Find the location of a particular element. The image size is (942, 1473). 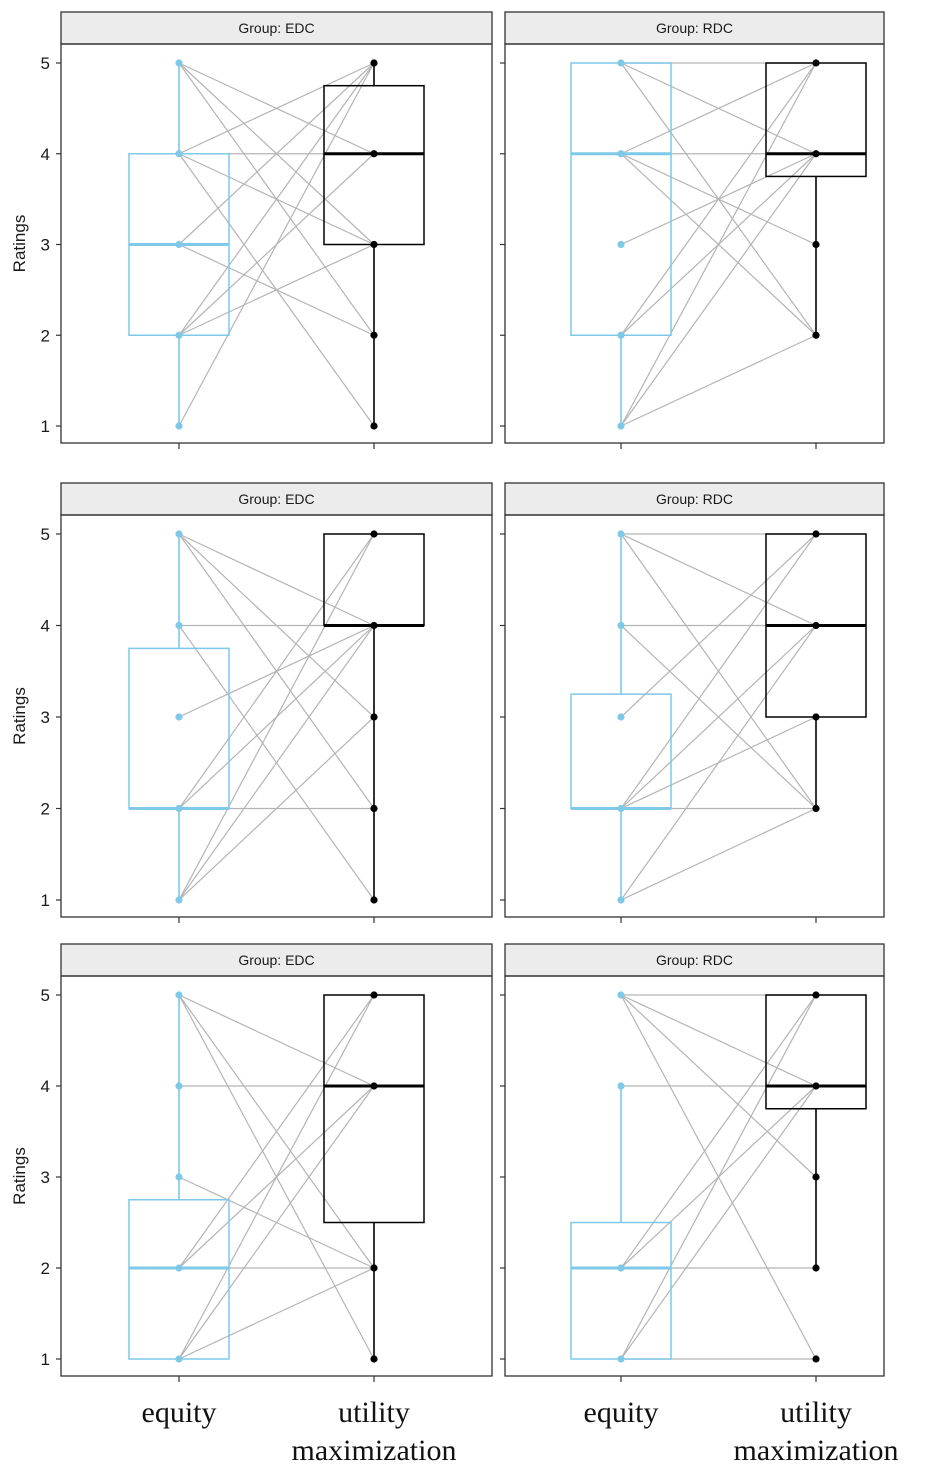

x-category-label: utility is located at coordinates (374, 1412).